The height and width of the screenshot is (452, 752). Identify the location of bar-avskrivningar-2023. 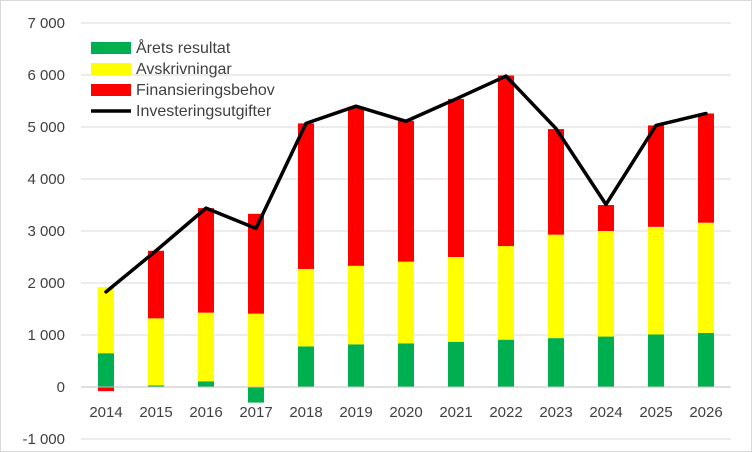
(556, 286).